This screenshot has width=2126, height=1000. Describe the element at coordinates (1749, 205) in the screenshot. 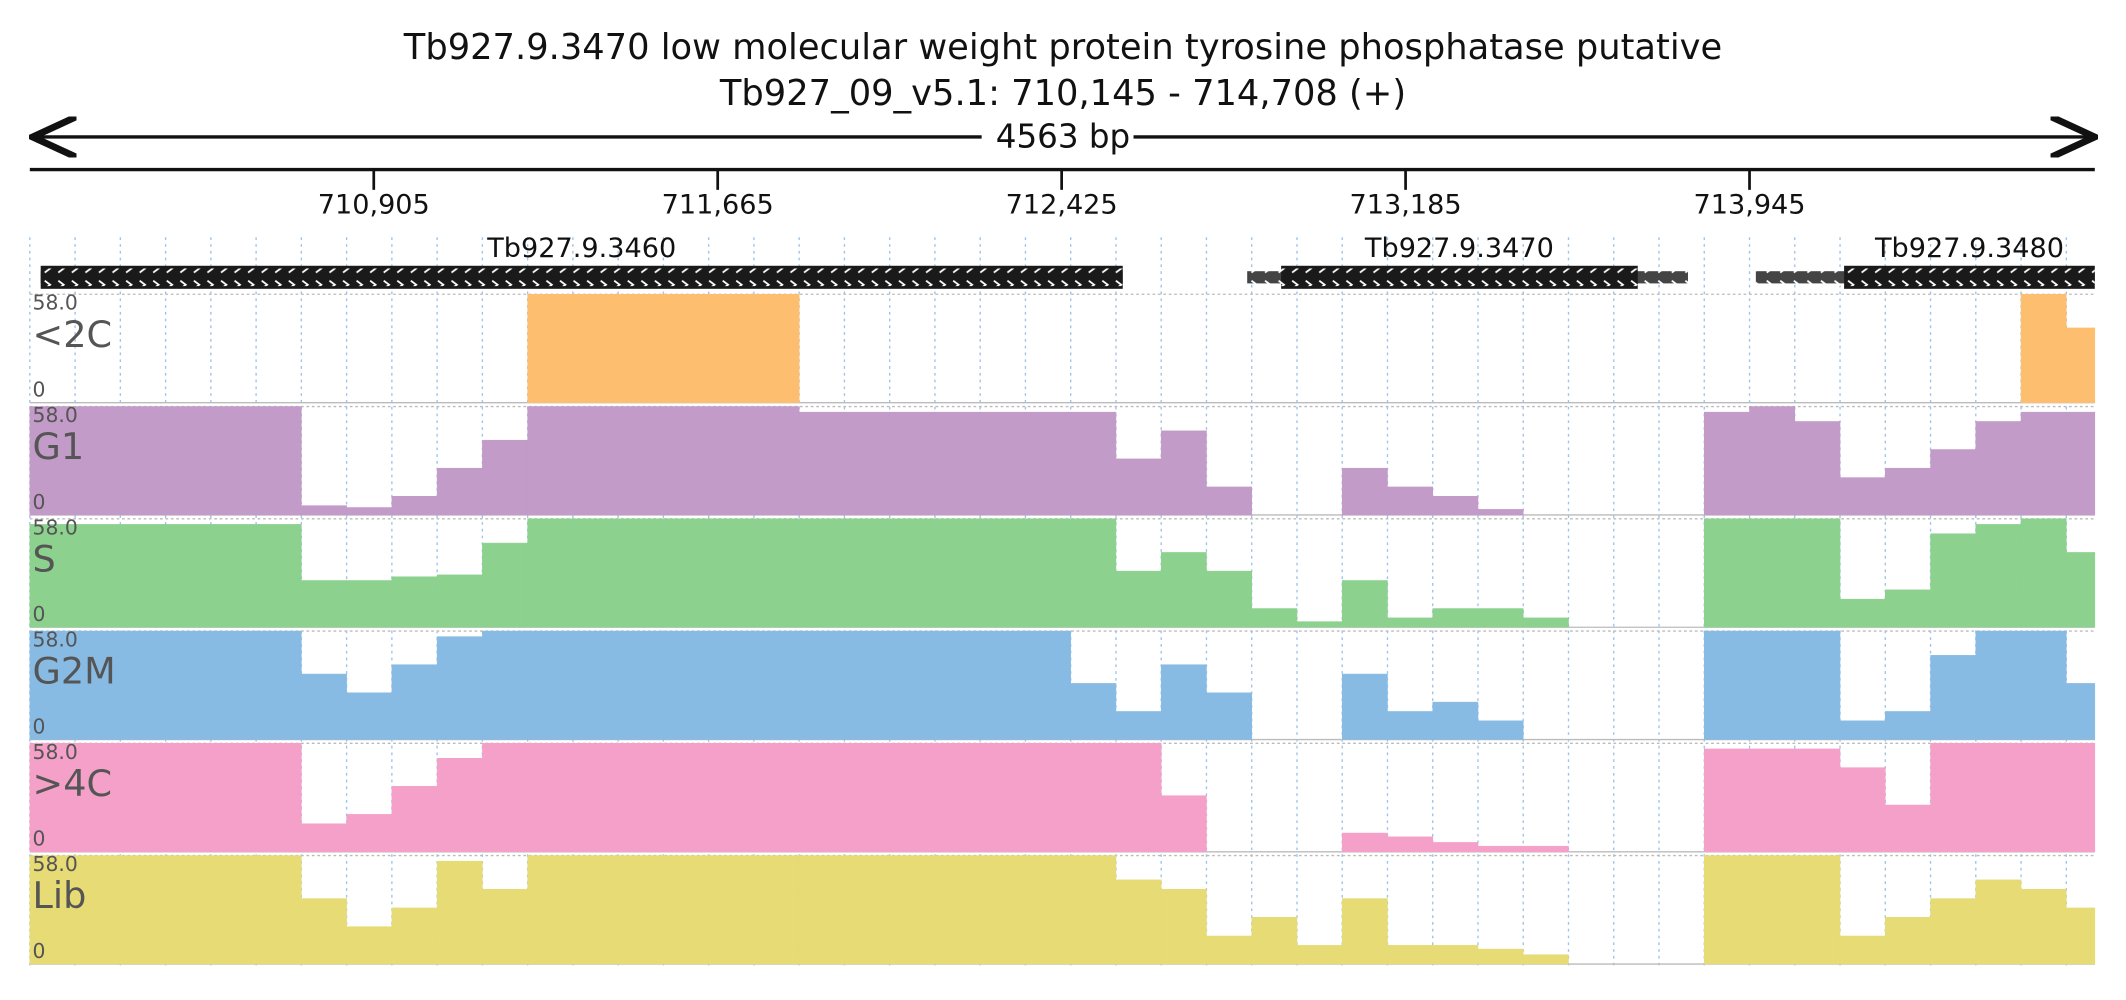

I see `x-tick-label: 713,945` at that location.